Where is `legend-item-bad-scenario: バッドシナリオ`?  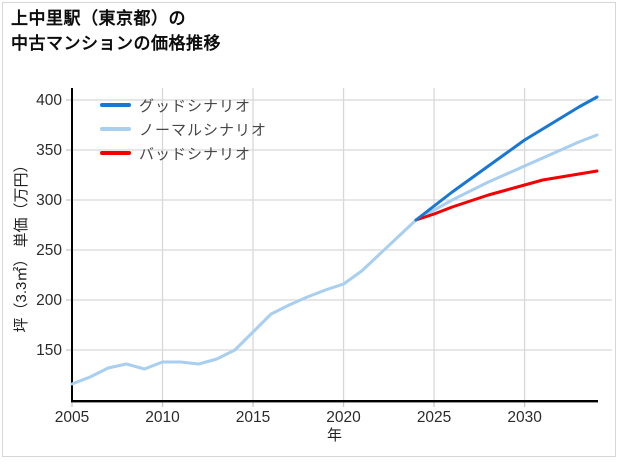
legend-item-bad-scenario: バッドシナリオ is located at coordinates (183, 153).